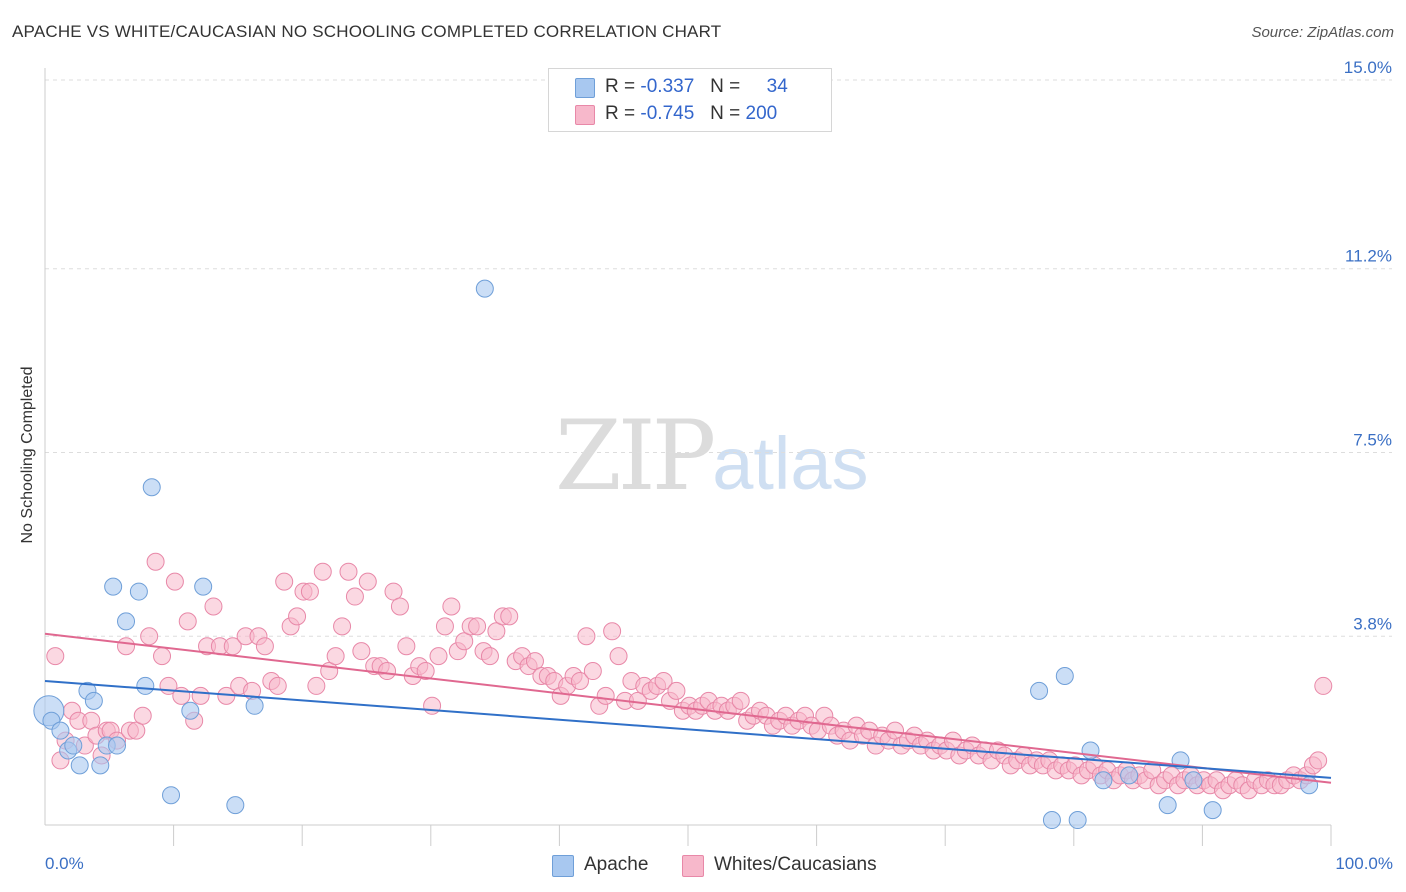 The width and height of the screenshot is (1406, 892). Describe the element at coordinates (1368, 67) in the screenshot. I see `y-tick-label: 15.0%` at that location.